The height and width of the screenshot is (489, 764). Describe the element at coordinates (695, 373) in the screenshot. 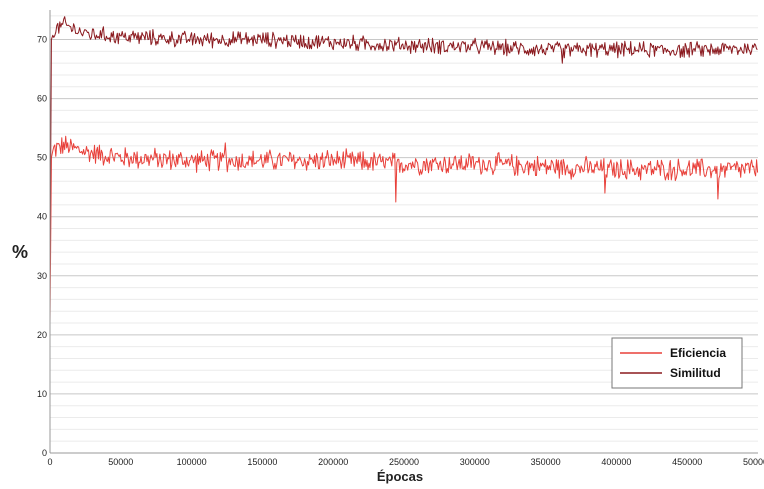

I see `legend-label-similitud: Similitud` at that location.